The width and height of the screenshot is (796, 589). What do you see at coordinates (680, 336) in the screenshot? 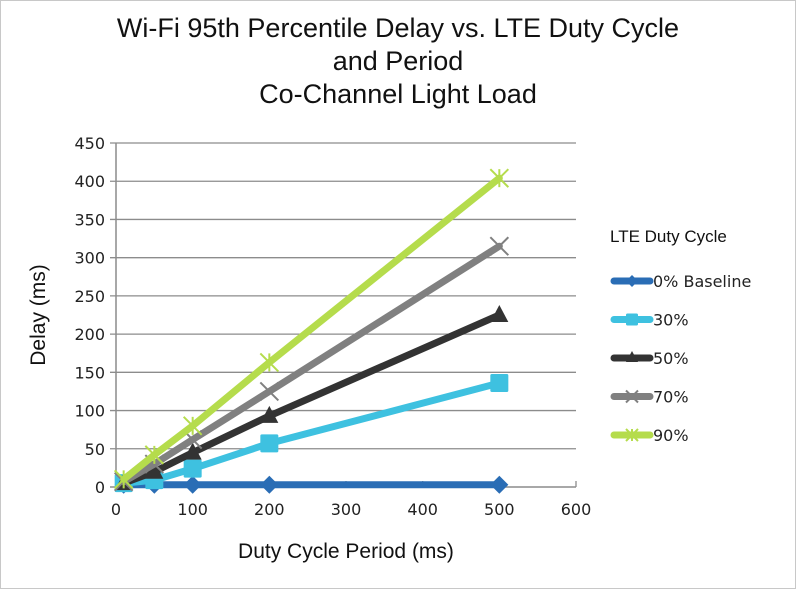
I see `legend: LTE Duty Cycle 0% Baseline 30% 50% 70% 90%` at bounding box center [680, 336].